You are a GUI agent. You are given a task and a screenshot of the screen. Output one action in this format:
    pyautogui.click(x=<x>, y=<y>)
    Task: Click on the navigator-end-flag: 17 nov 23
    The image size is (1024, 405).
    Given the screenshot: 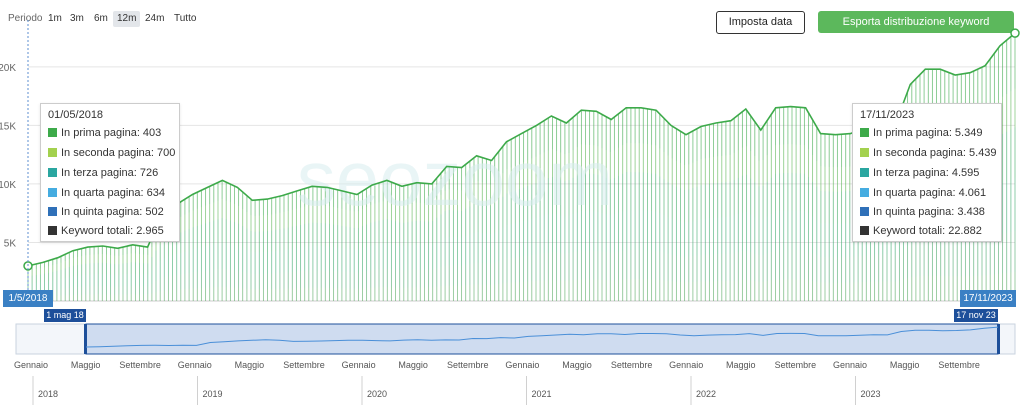 What is the action you would take?
    pyautogui.click(x=976, y=315)
    